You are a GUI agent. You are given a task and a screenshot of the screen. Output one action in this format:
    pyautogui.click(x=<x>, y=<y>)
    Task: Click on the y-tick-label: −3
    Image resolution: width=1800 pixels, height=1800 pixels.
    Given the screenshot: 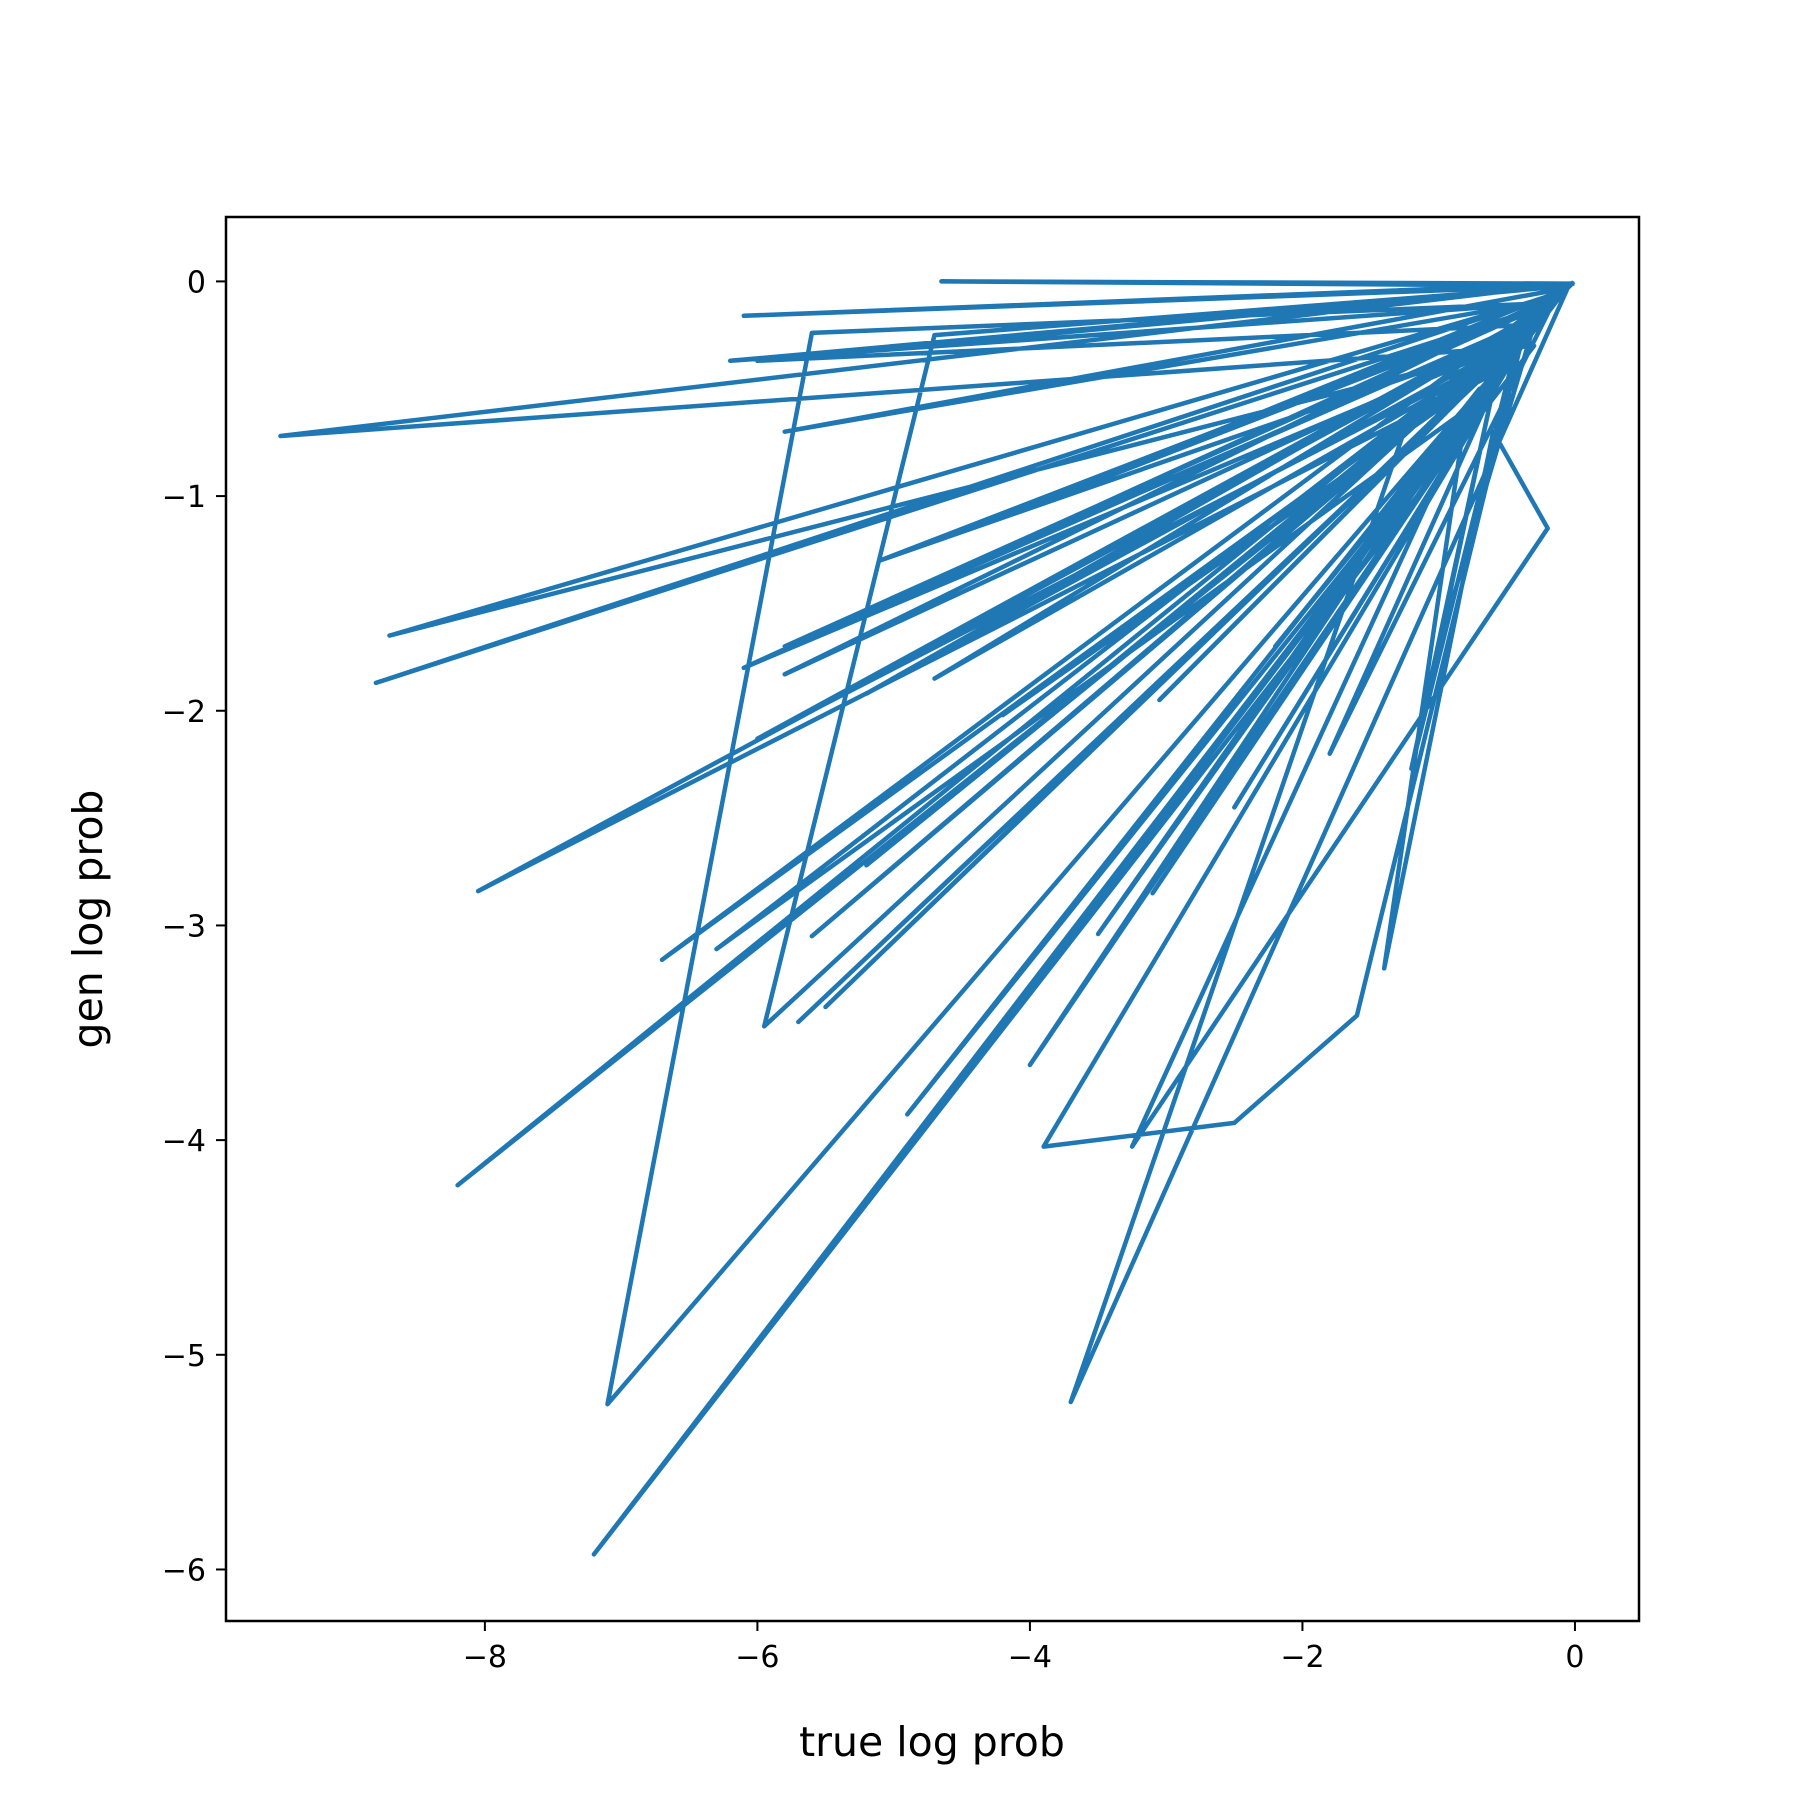 What is the action you would take?
    pyautogui.click(x=184, y=926)
    